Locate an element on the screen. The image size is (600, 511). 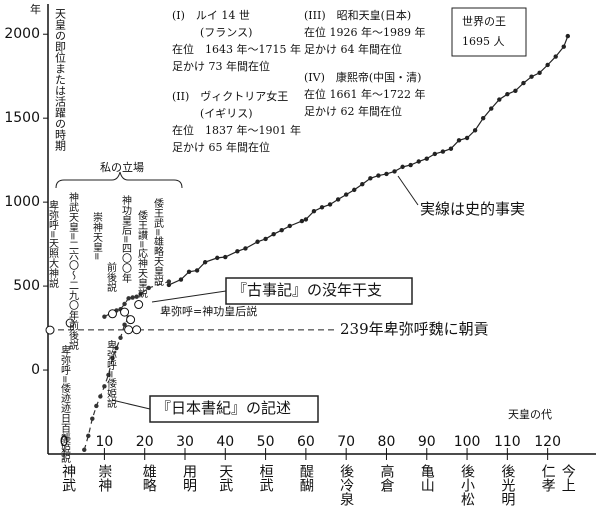
y-axis-label: 天皇の即位または活躍の時期 is located at coordinates (60, 80).